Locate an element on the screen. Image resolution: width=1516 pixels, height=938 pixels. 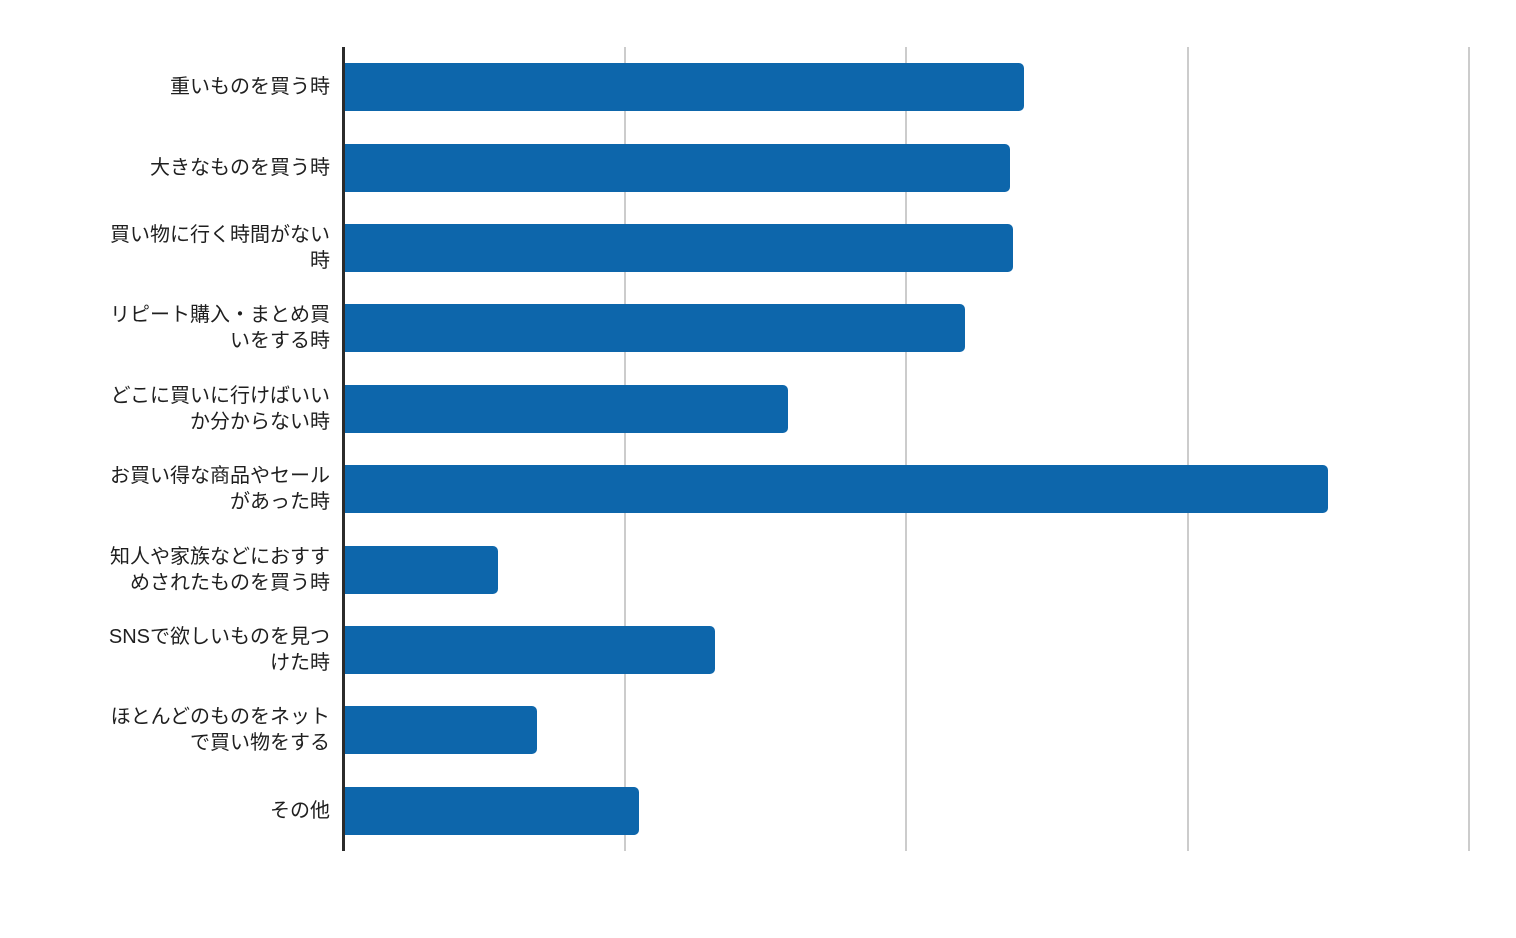
chart-row: 重いものを買う時 is located at coordinates (734, 87).